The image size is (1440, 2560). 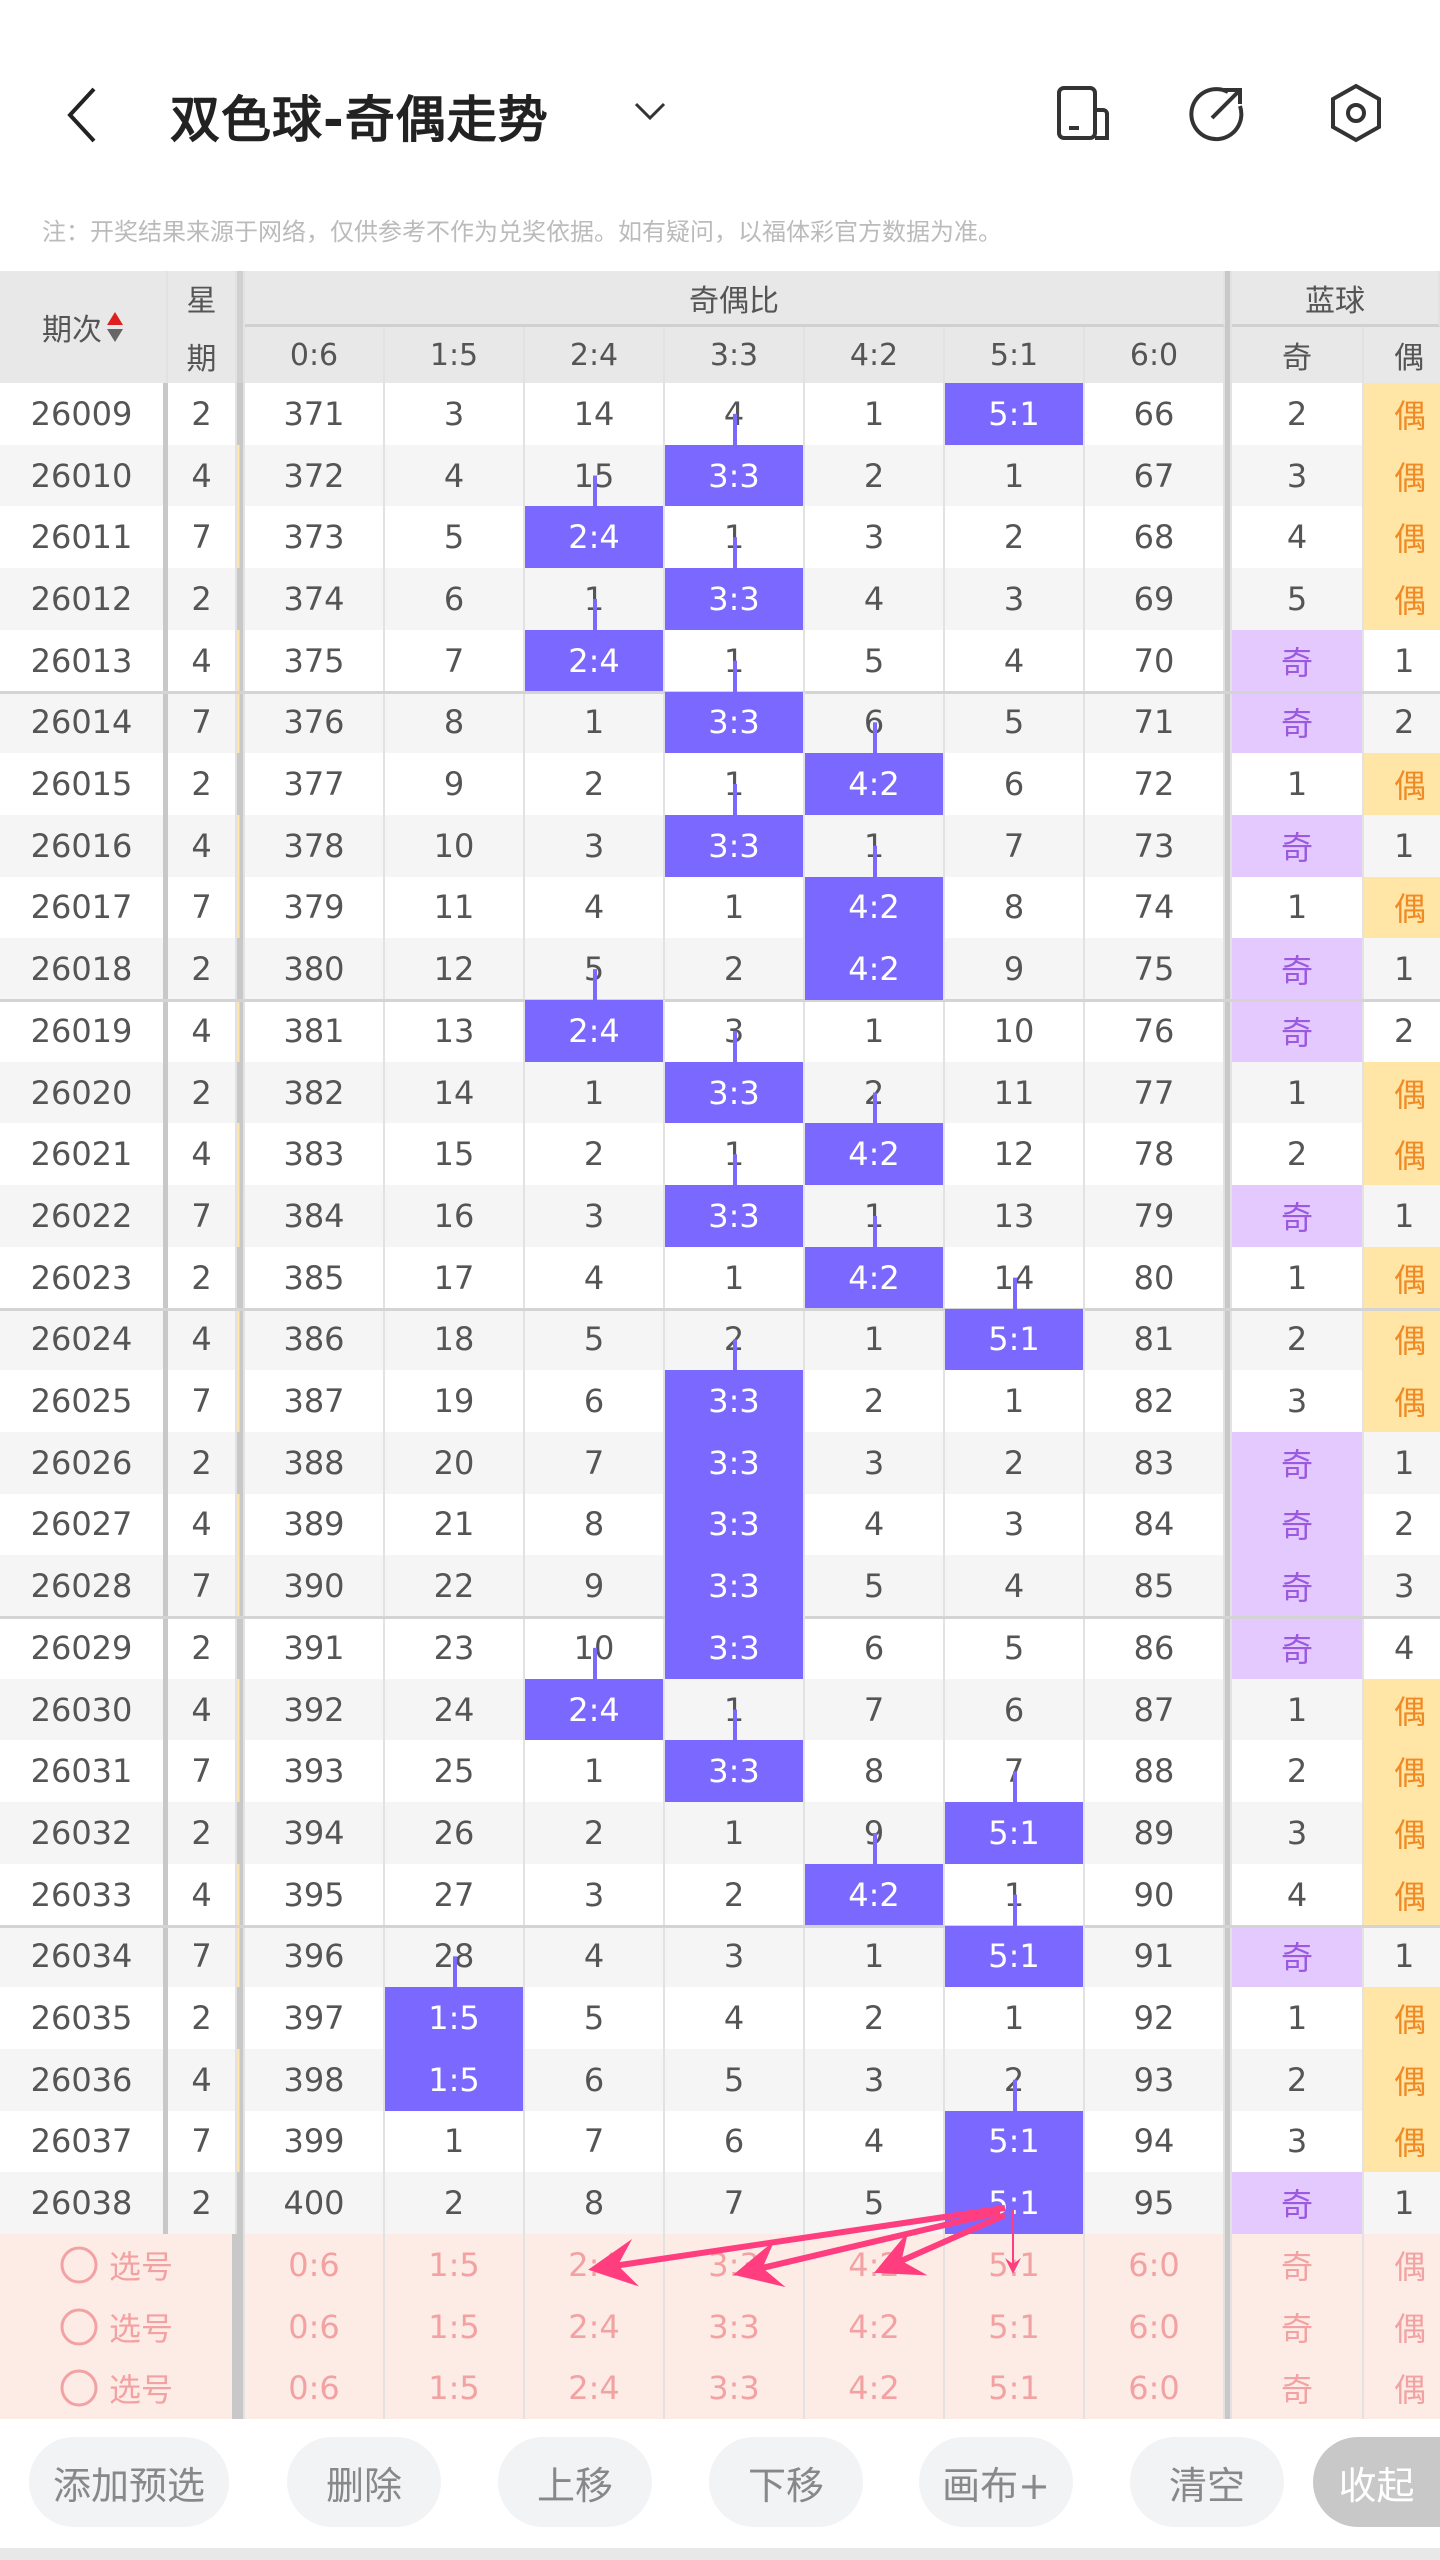 I want to click on ratio-cell: 398, so click(x=315, y=2079).